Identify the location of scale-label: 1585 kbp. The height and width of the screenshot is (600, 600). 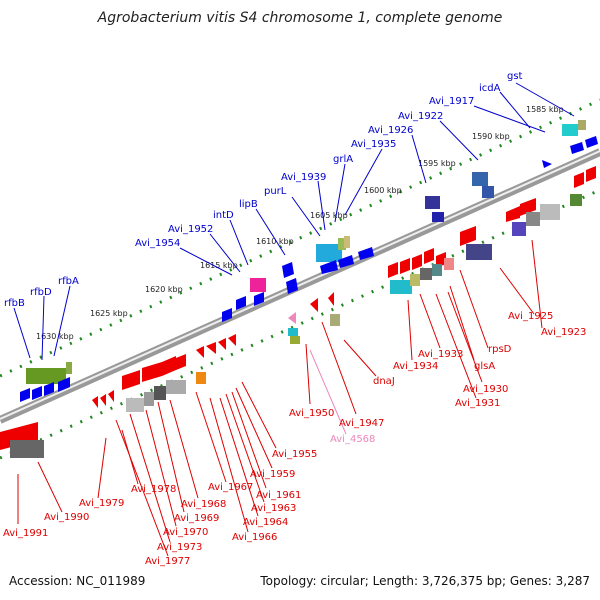
(545, 109).